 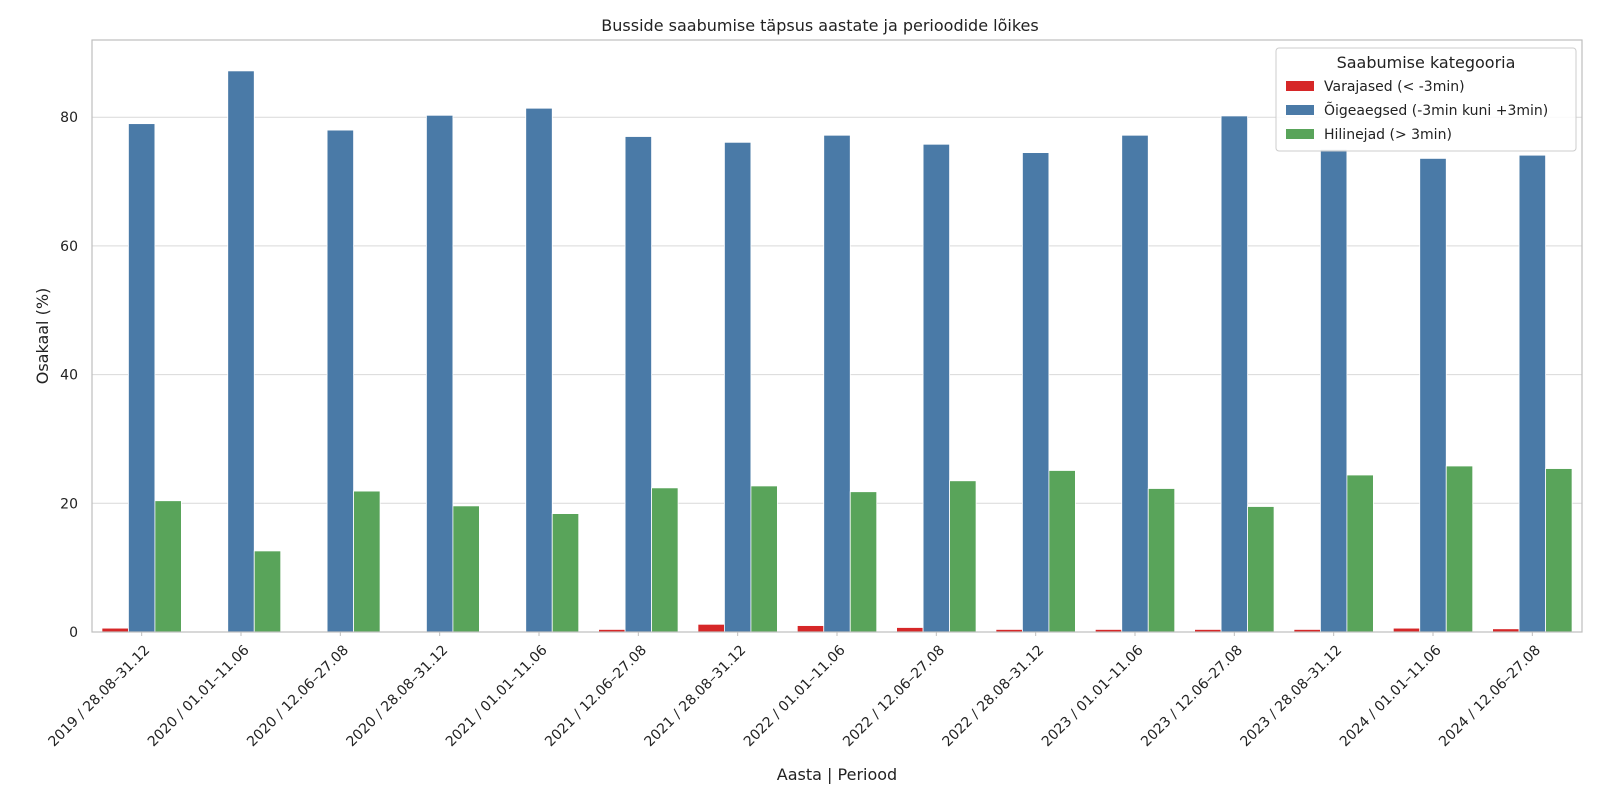 I want to click on legend-box, so click(x=1426, y=99).